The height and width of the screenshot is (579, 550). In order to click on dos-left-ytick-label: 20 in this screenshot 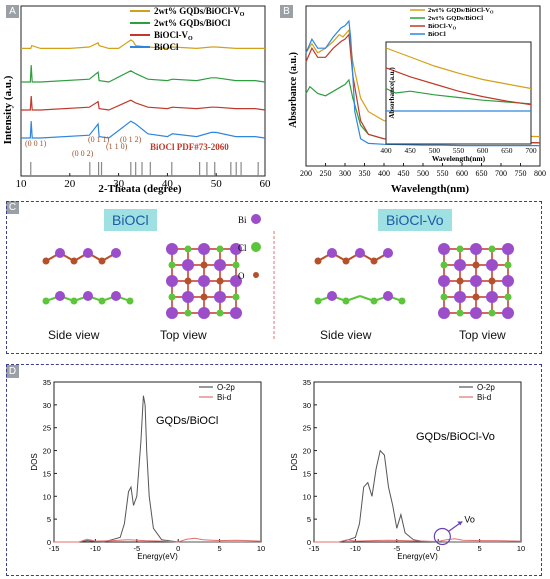, I will do `click(47, 451)`.